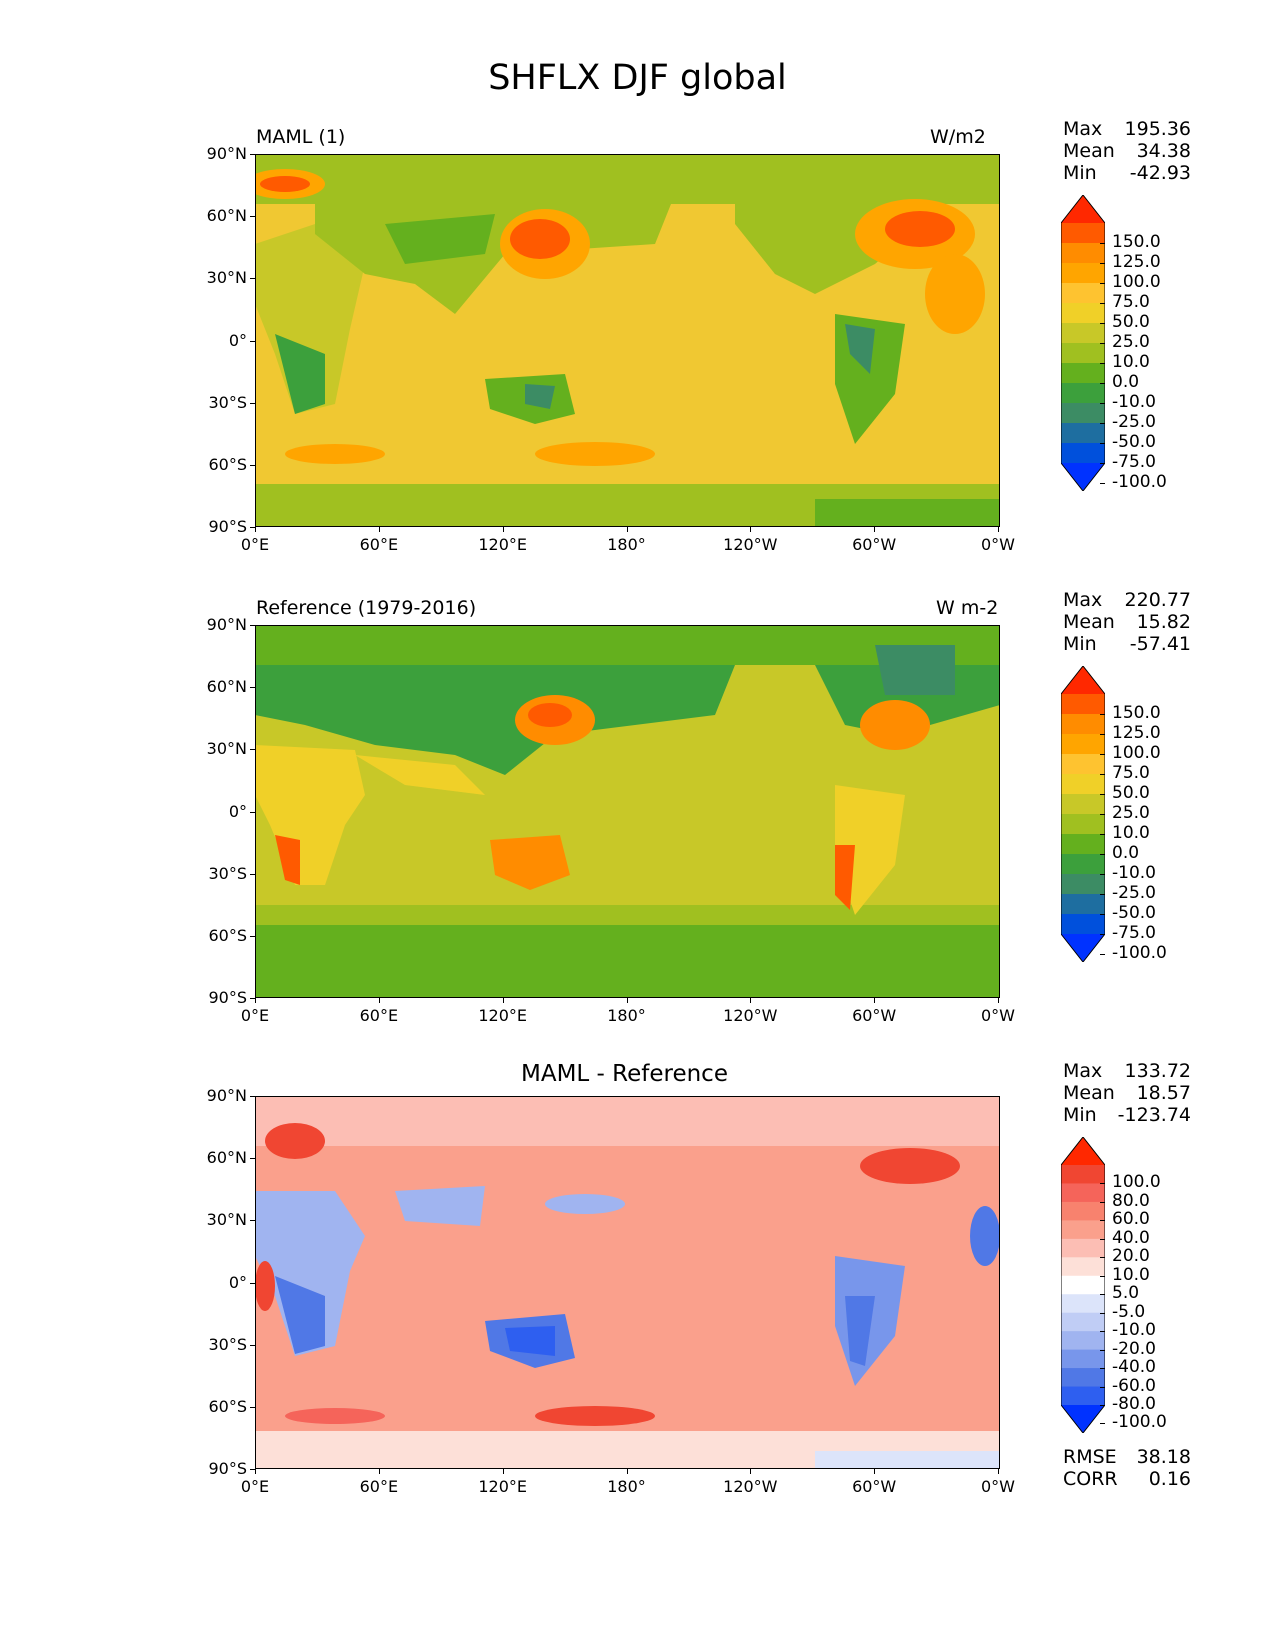 This screenshot has width=1275, height=1650. I want to click on y-tick-label: 90°S, so click(227, 1468).